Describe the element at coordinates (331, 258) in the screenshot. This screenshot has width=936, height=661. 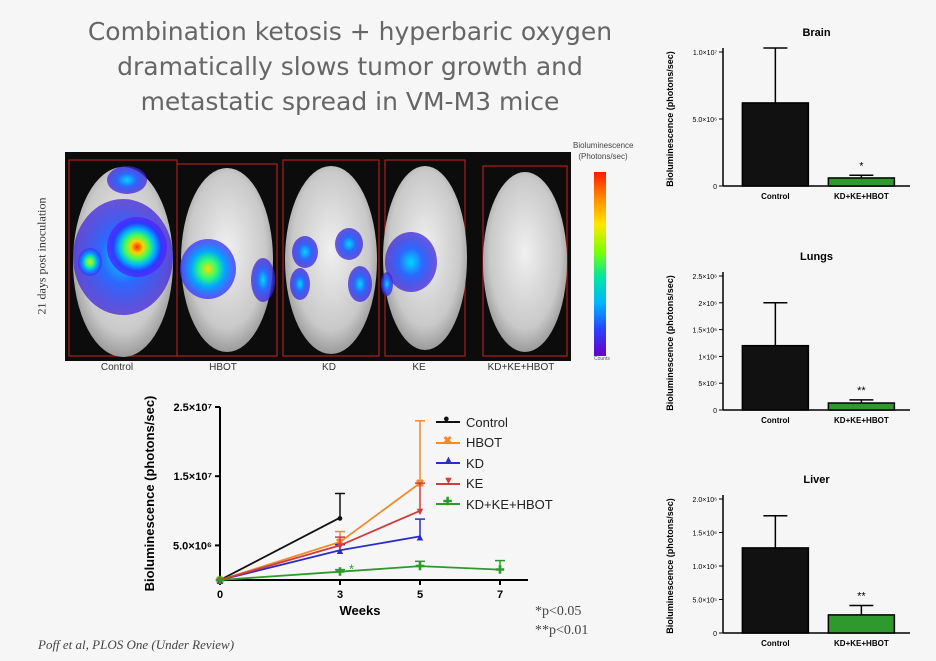
I see `mouse-kd` at that location.